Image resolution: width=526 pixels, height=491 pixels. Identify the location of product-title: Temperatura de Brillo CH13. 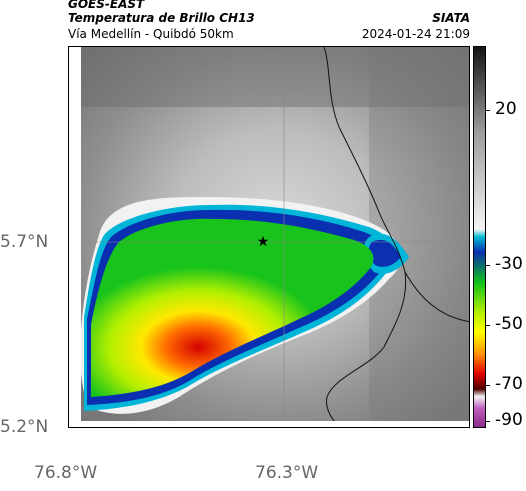
(161, 18).